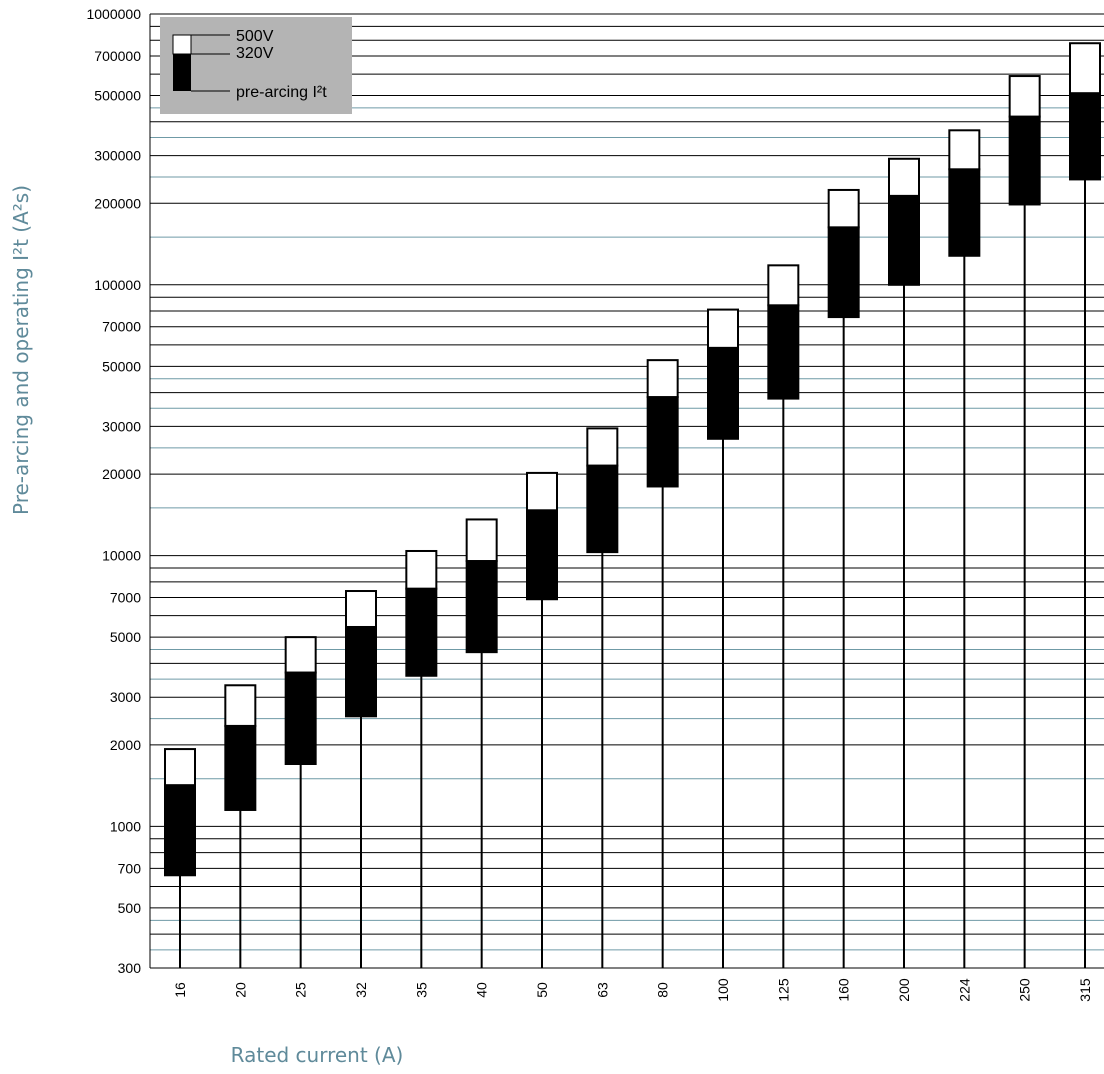  What do you see at coordinates (182, 72) in the screenshot?
I see `legend-swatch-320v` at bounding box center [182, 72].